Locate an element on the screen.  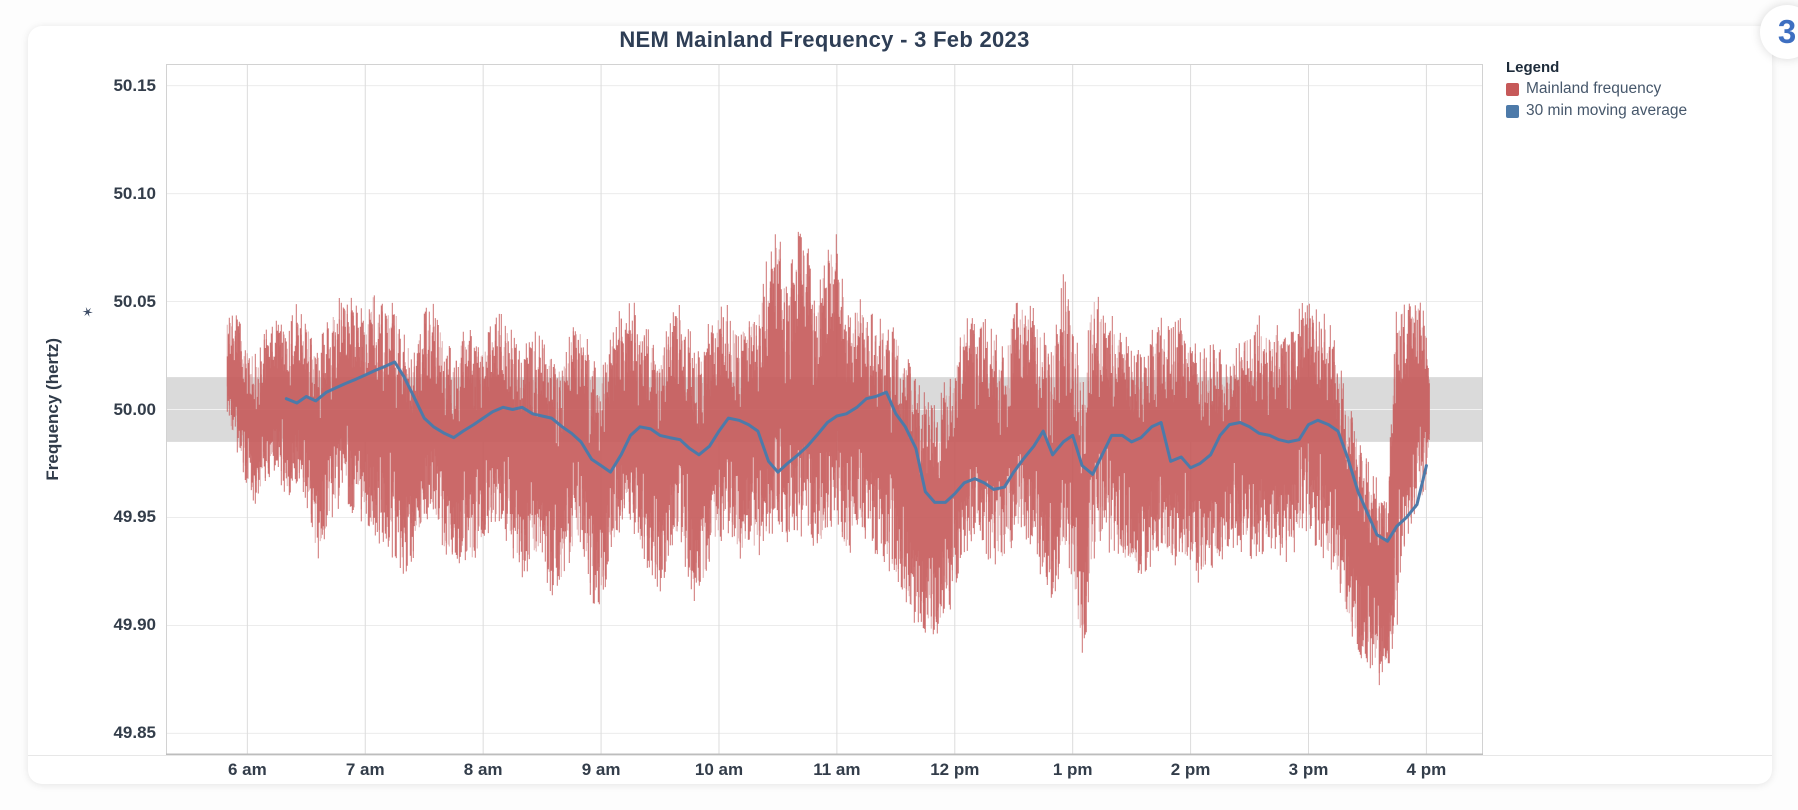
y-tick-label: 50.15 is located at coordinates (134, 85).